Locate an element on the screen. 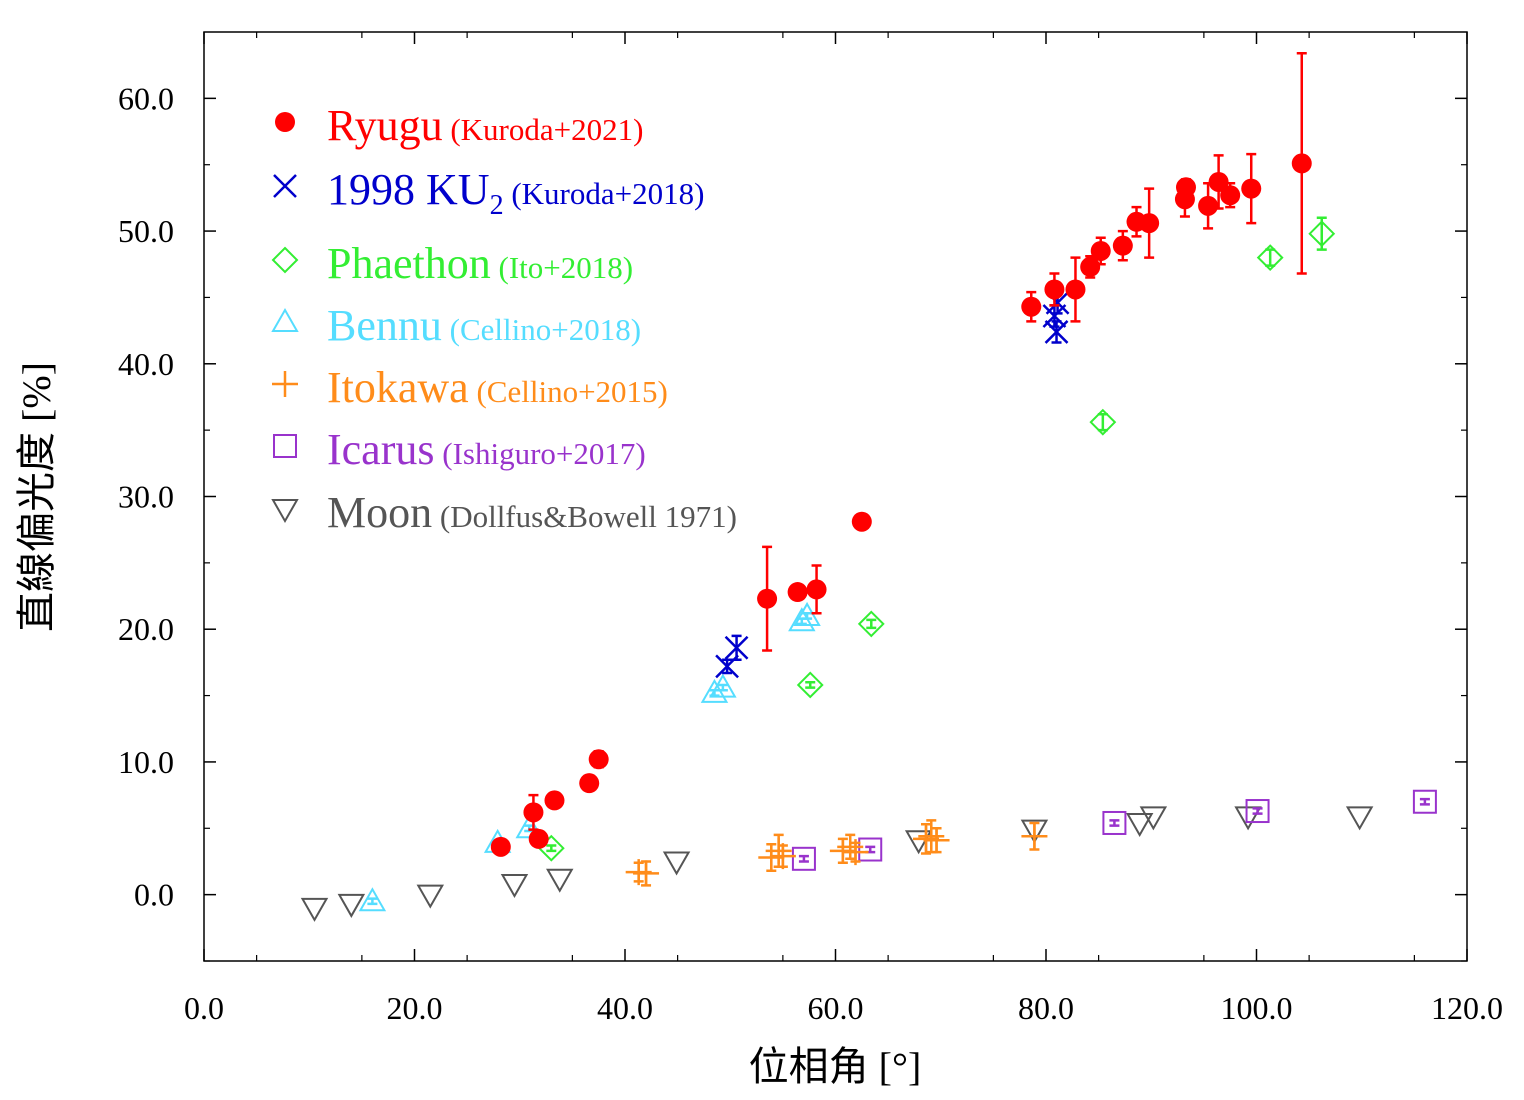  legend-reference: (Dollfus&Bowell 1971) is located at coordinates (584, 516).